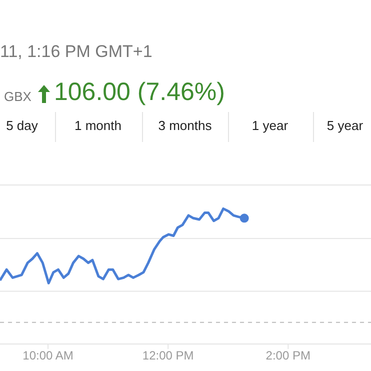  What do you see at coordinates (345, 125) in the screenshot?
I see `text: 5 year` at bounding box center [345, 125].